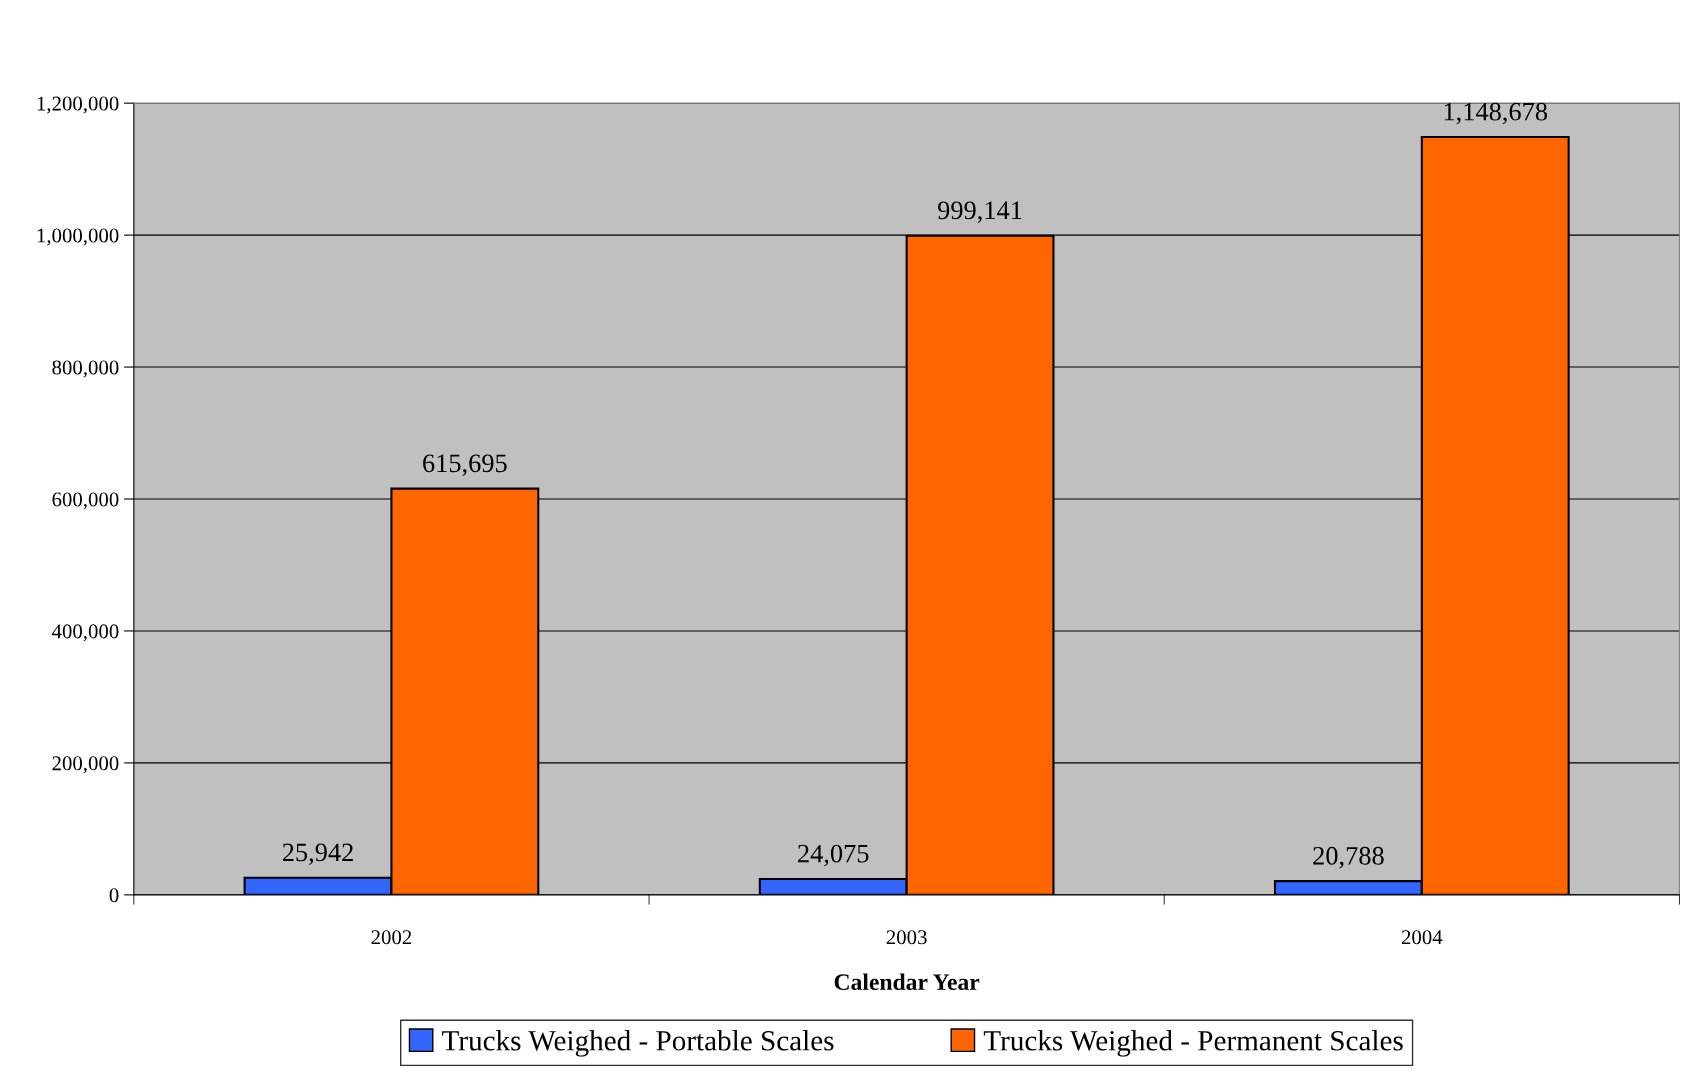  Describe the element at coordinates (85, 765) in the screenshot. I see `y-tick-label: 200,000` at that location.